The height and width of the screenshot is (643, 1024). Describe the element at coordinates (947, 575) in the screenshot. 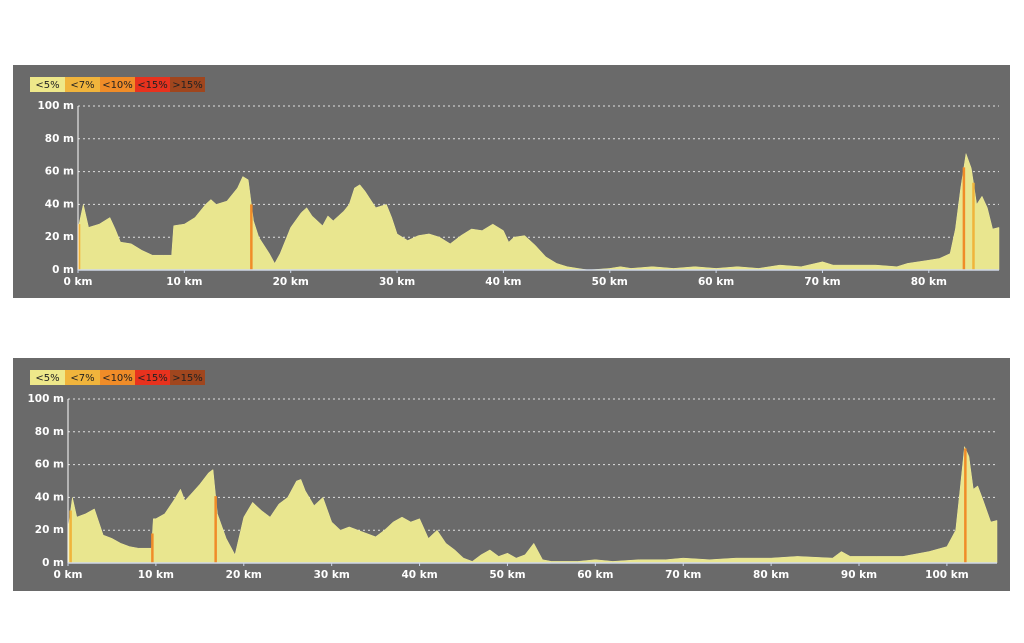

I see `x-tick-label: 100 km` at that location.